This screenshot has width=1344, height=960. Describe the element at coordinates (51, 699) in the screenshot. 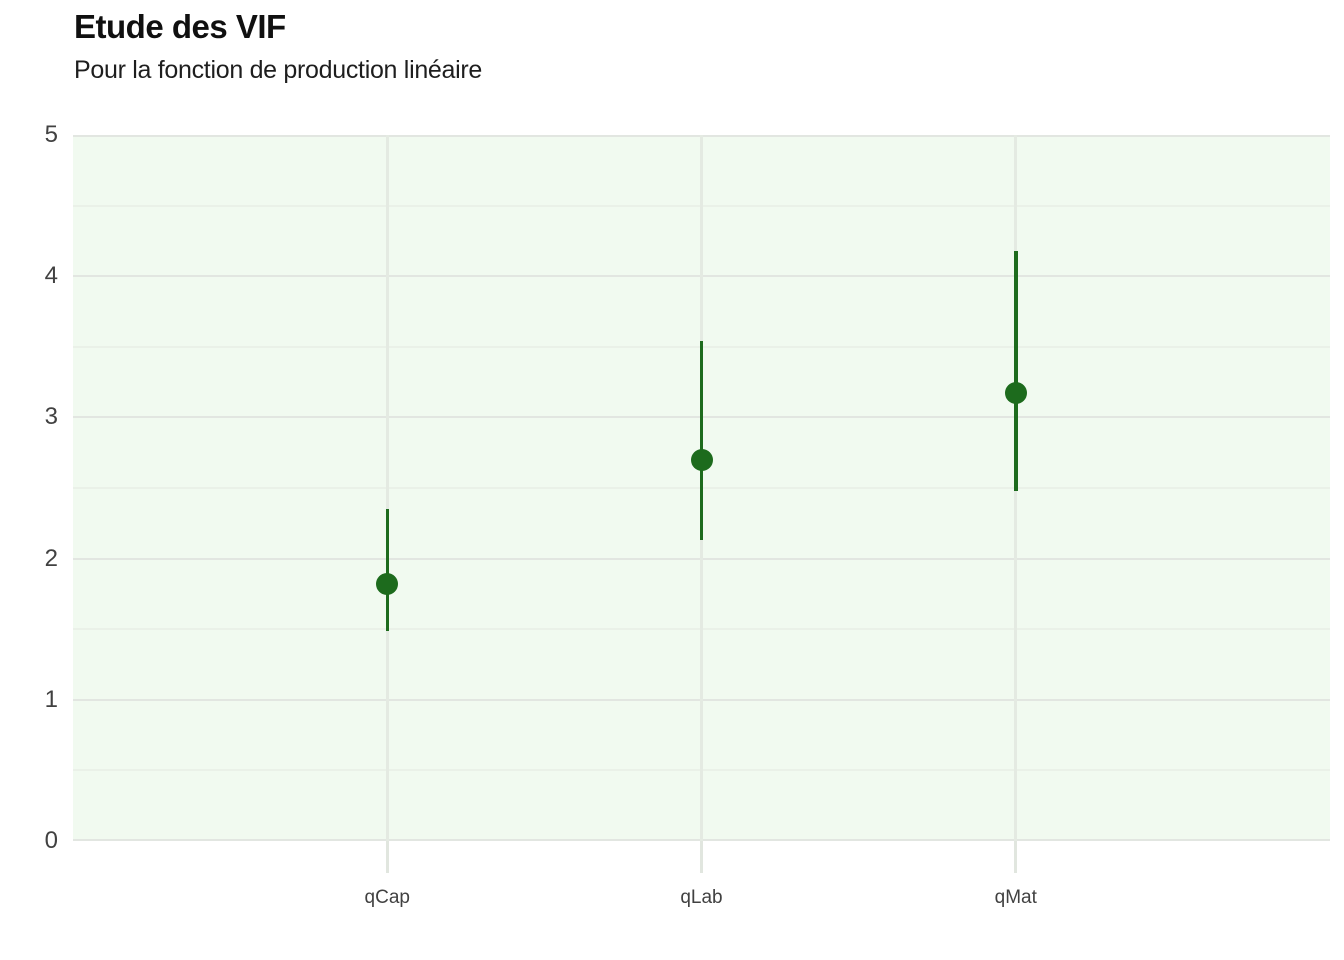

I see `y-tick-label: 1` at that location.